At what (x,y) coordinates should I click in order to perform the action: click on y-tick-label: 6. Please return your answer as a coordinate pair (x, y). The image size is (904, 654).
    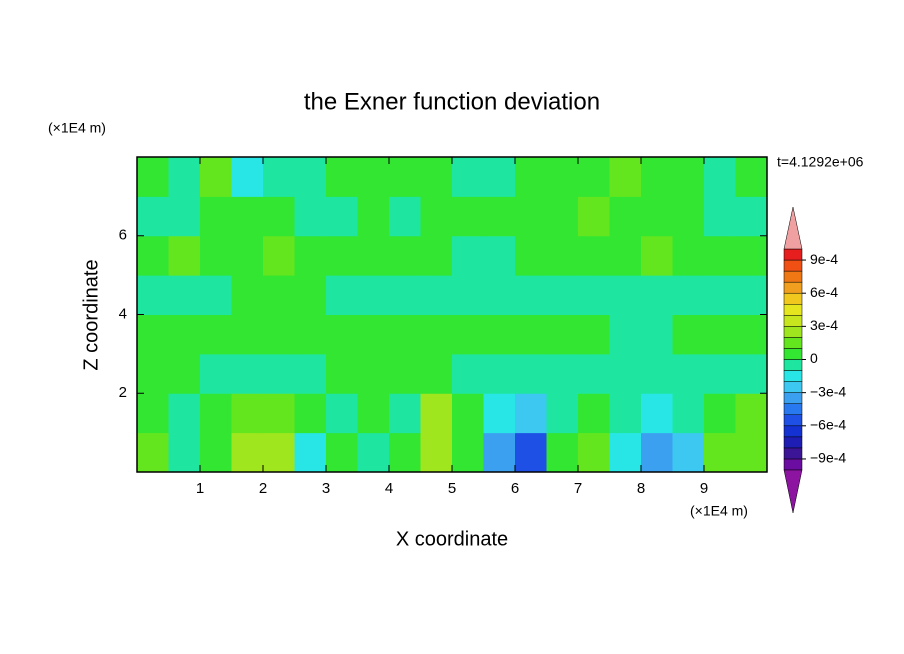
    Looking at the image, I should click on (123, 235).